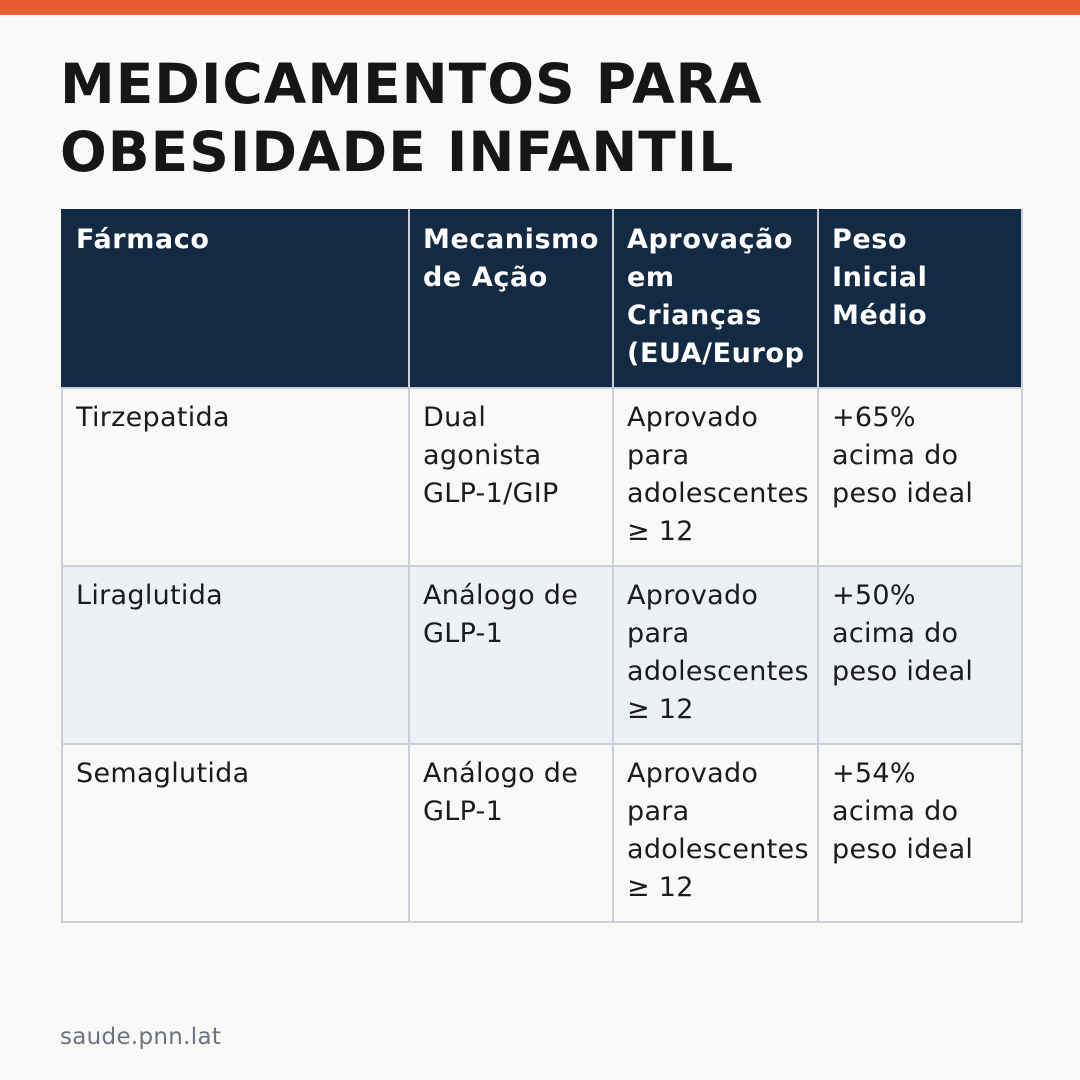 The image size is (1080, 1080). Describe the element at coordinates (143, 239) in the screenshot. I see `header-farmaco-label: Fármaco` at that location.